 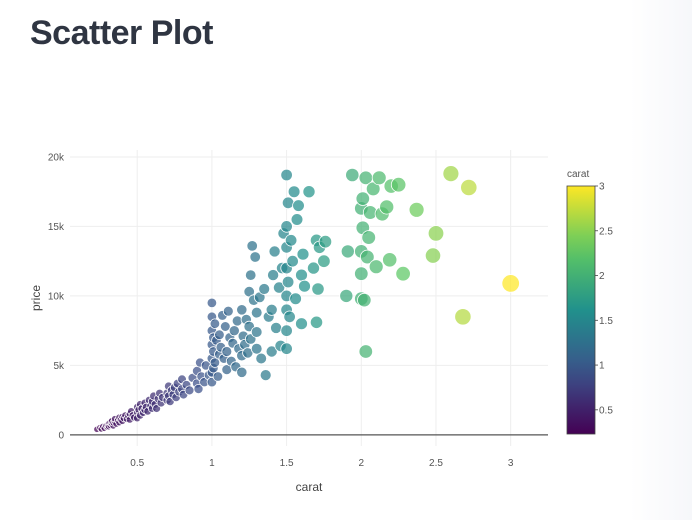 What do you see at coordinates (602, 187) in the screenshot?
I see `colorbar-tick-label: 3` at bounding box center [602, 187].